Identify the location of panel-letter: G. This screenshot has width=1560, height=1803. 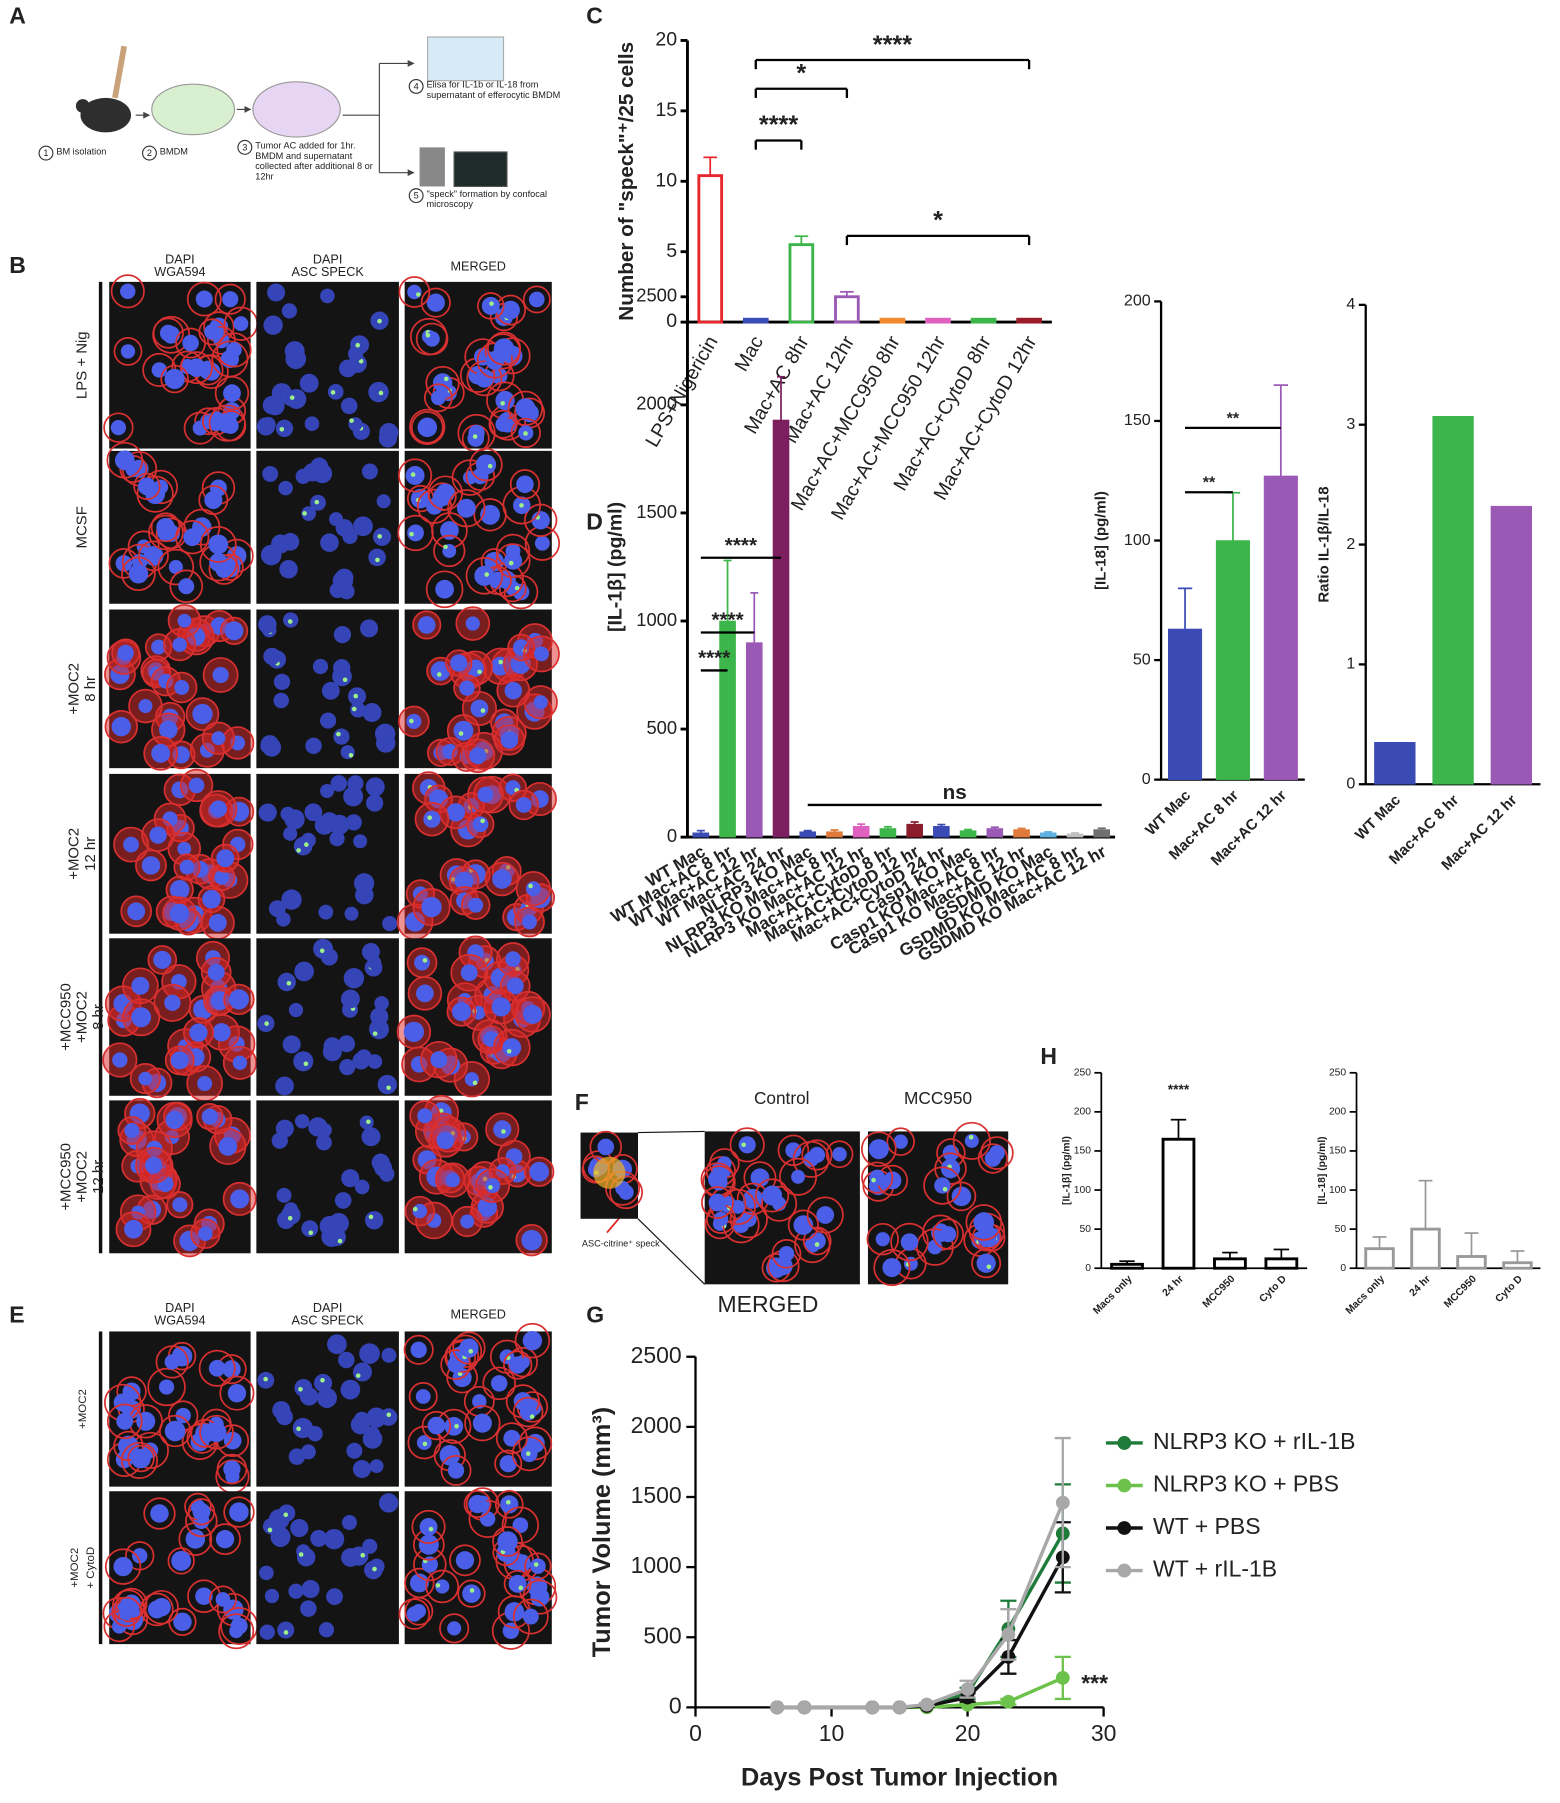
(595, 1315).